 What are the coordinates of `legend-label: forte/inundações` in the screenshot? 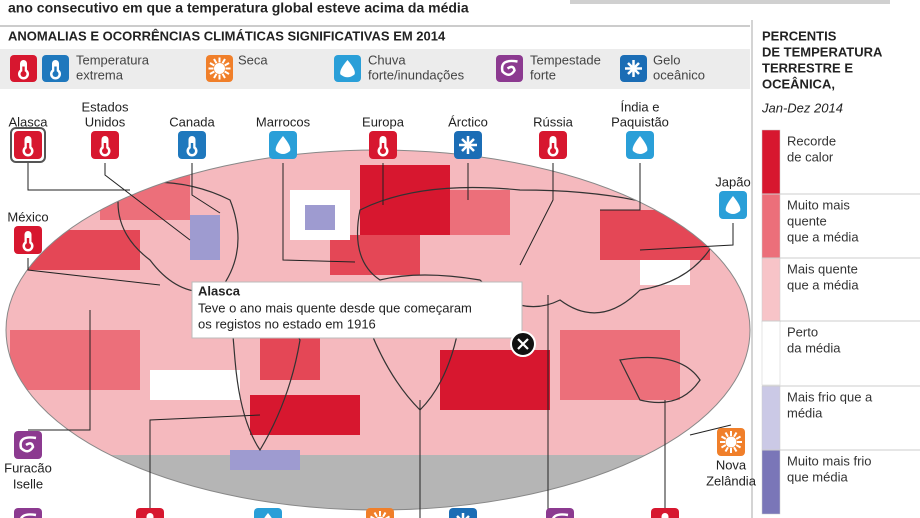 It's located at (416, 74).